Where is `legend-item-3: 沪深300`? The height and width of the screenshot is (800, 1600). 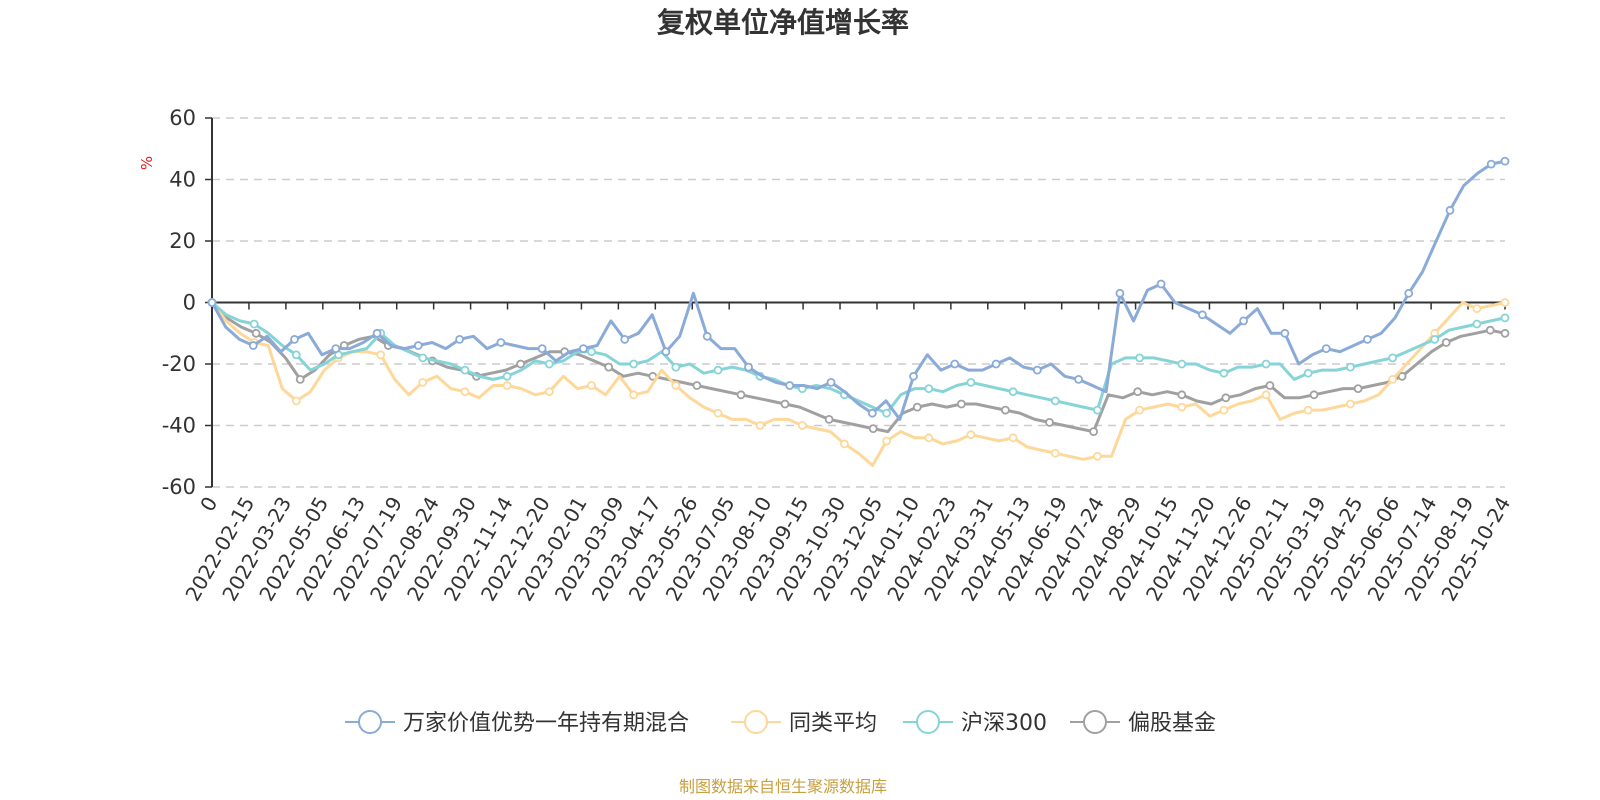 legend-item-3: 沪深300 is located at coordinates (975, 723).